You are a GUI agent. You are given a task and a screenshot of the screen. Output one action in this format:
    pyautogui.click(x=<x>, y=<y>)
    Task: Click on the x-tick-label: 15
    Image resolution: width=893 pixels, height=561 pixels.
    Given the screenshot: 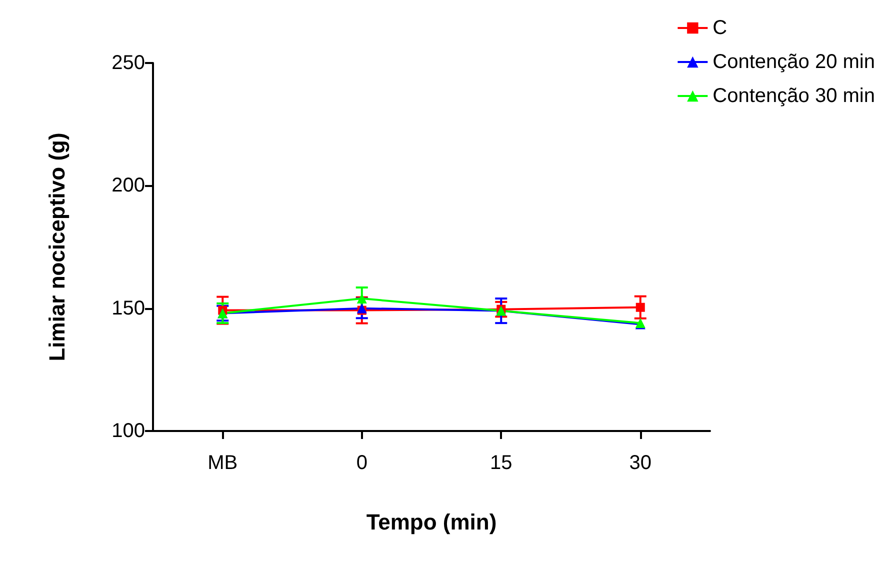 What is the action you would take?
    pyautogui.click(x=501, y=463)
    